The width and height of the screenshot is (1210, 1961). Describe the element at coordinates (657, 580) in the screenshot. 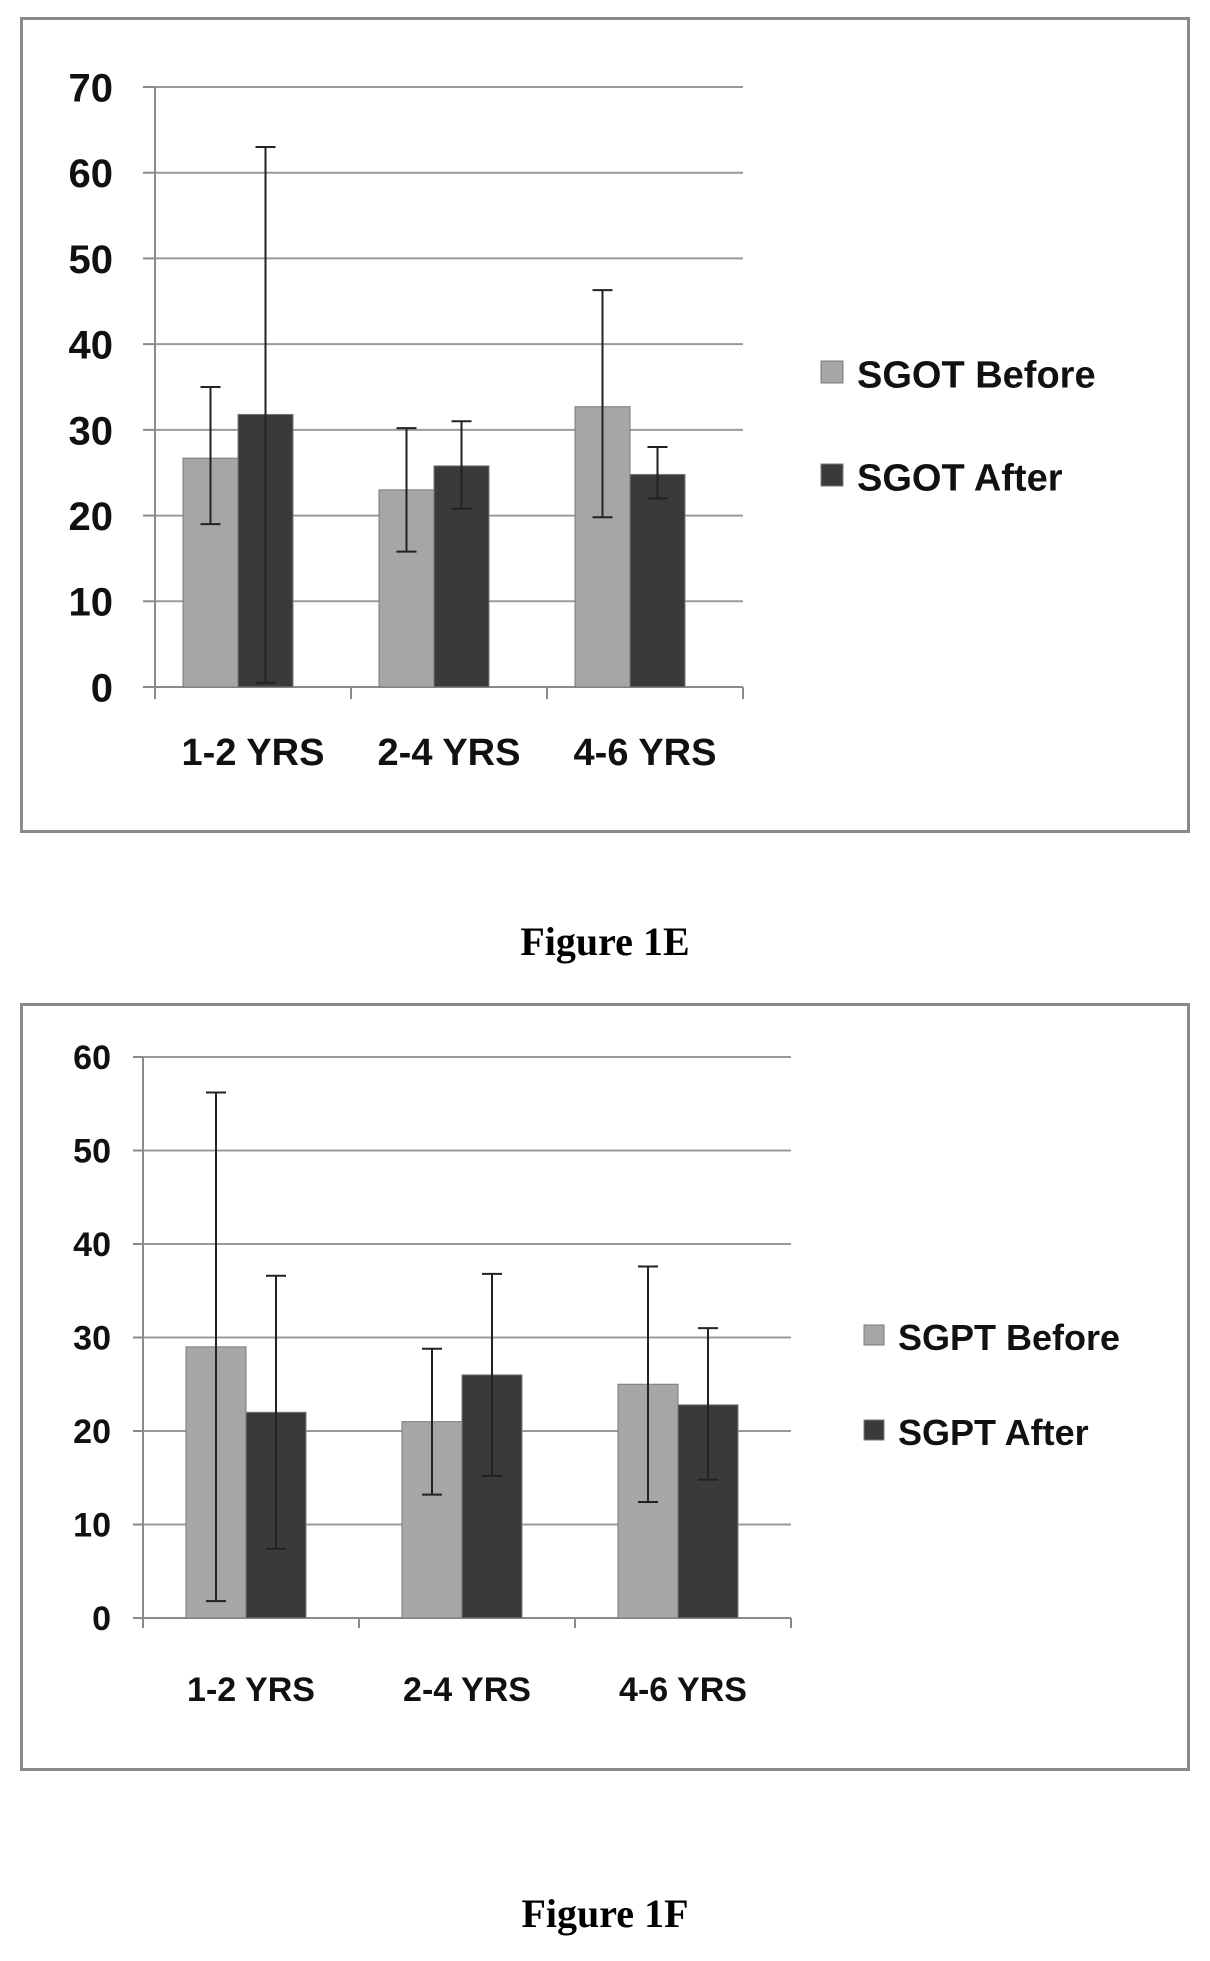

I see `bar-after` at that location.